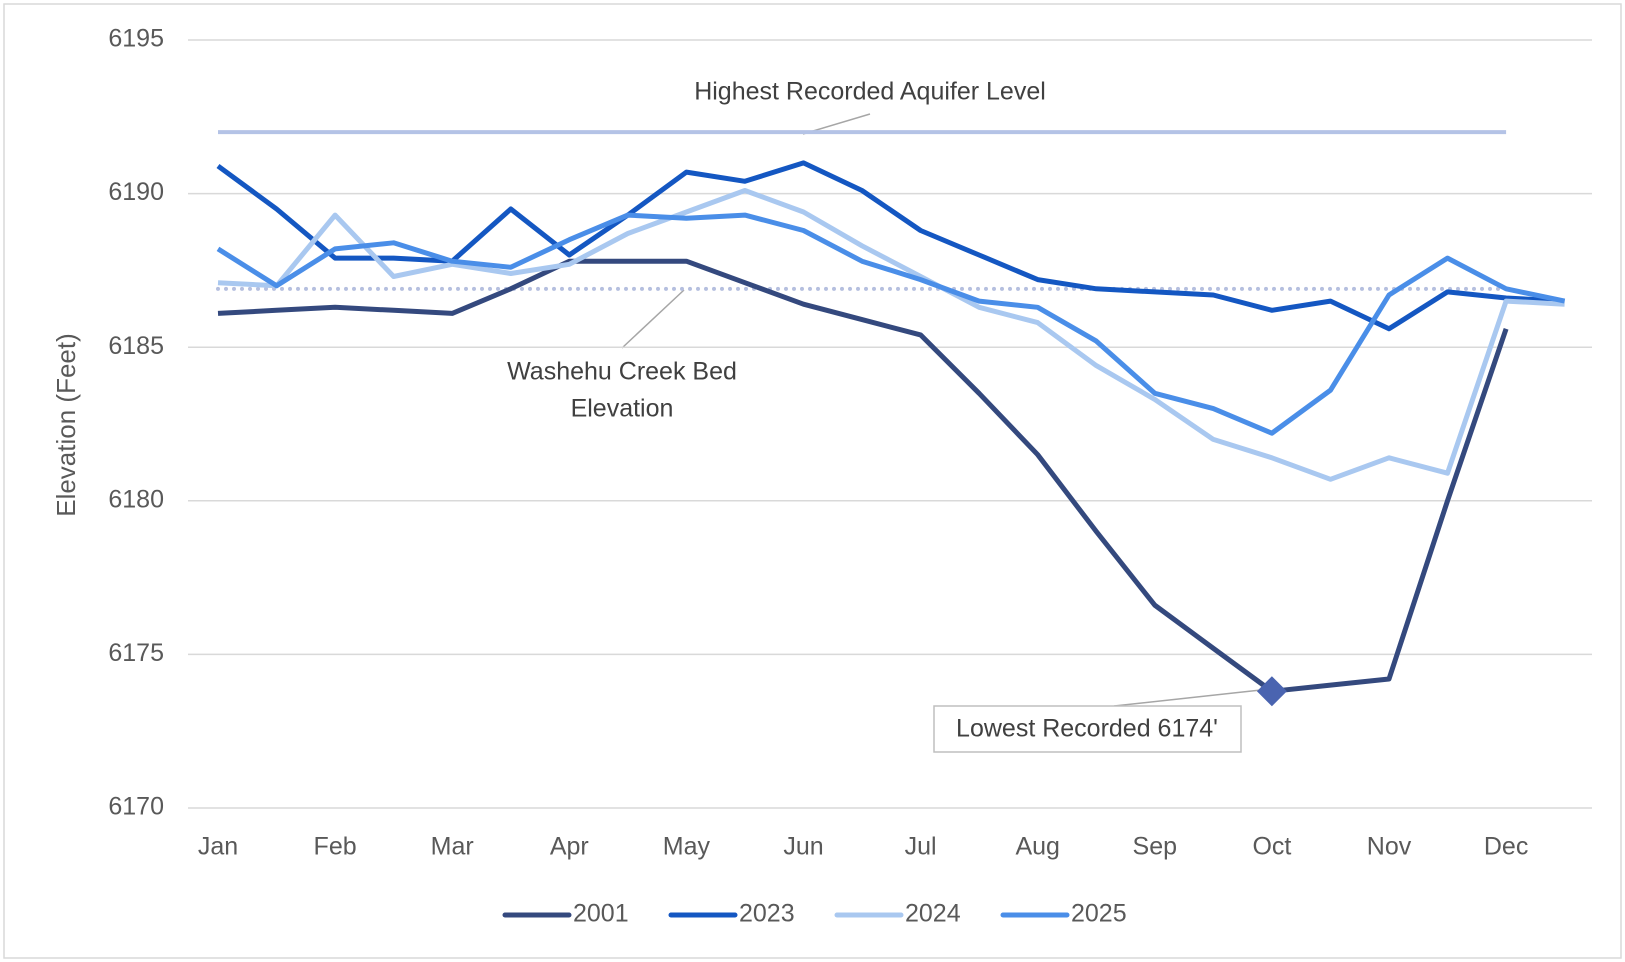 This screenshot has width=1625, height=962. What do you see at coordinates (569, 847) in the screenshot?
I see `x-tick-label: Apr` at bounding box center [569, 847].